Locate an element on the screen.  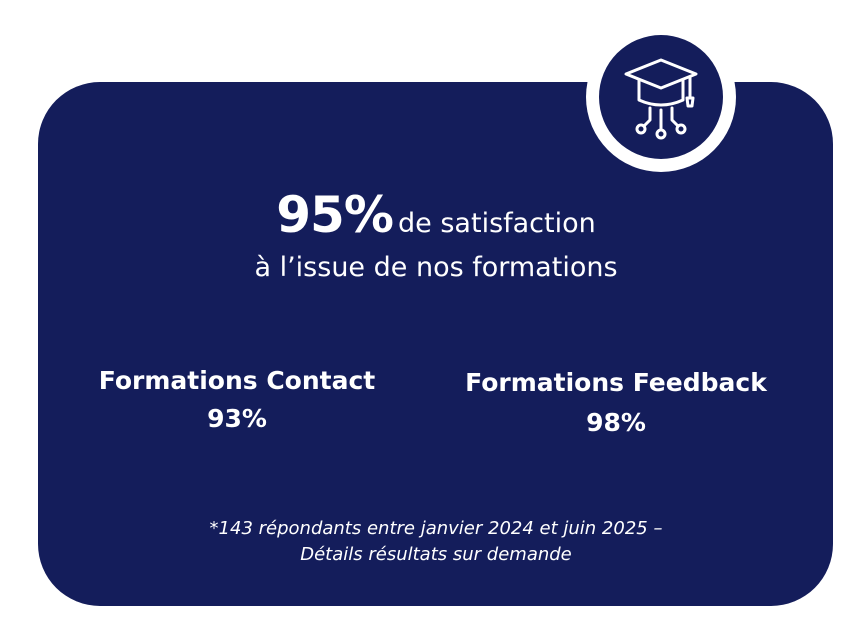
stat-label: Formations Feedback is located at coordinates (616, 382).